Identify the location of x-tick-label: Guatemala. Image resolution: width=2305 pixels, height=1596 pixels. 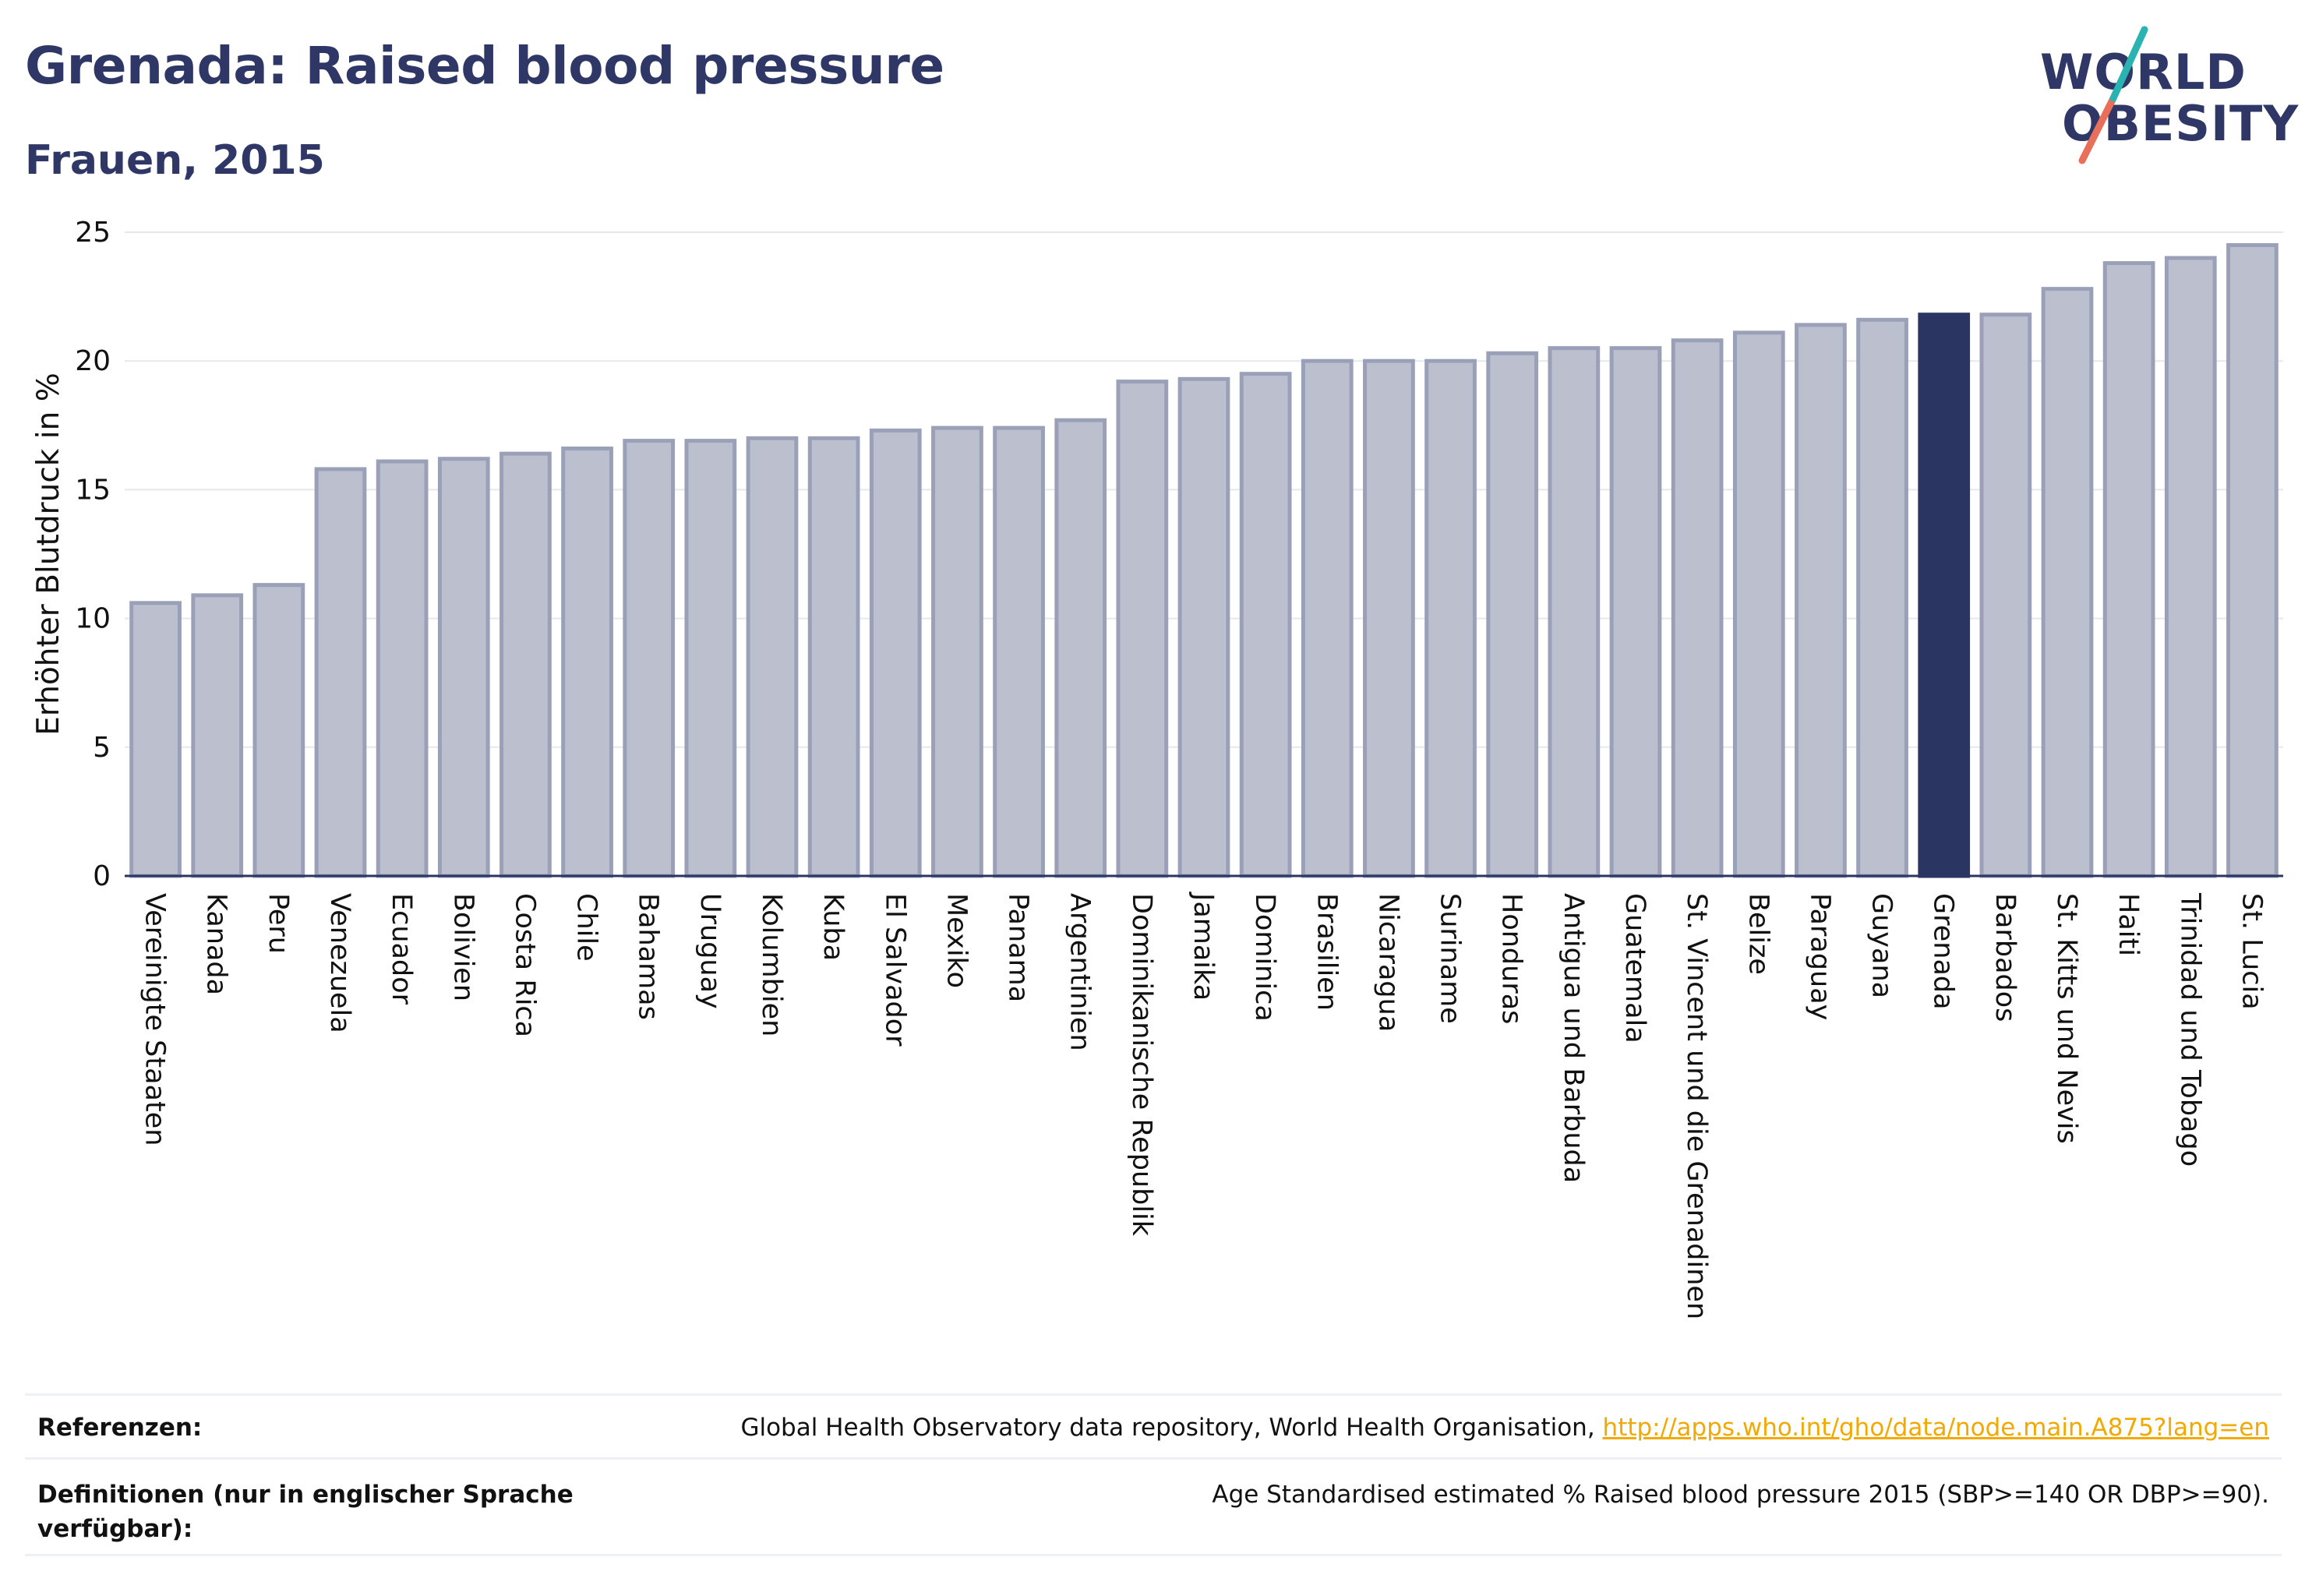
(1634, 968).